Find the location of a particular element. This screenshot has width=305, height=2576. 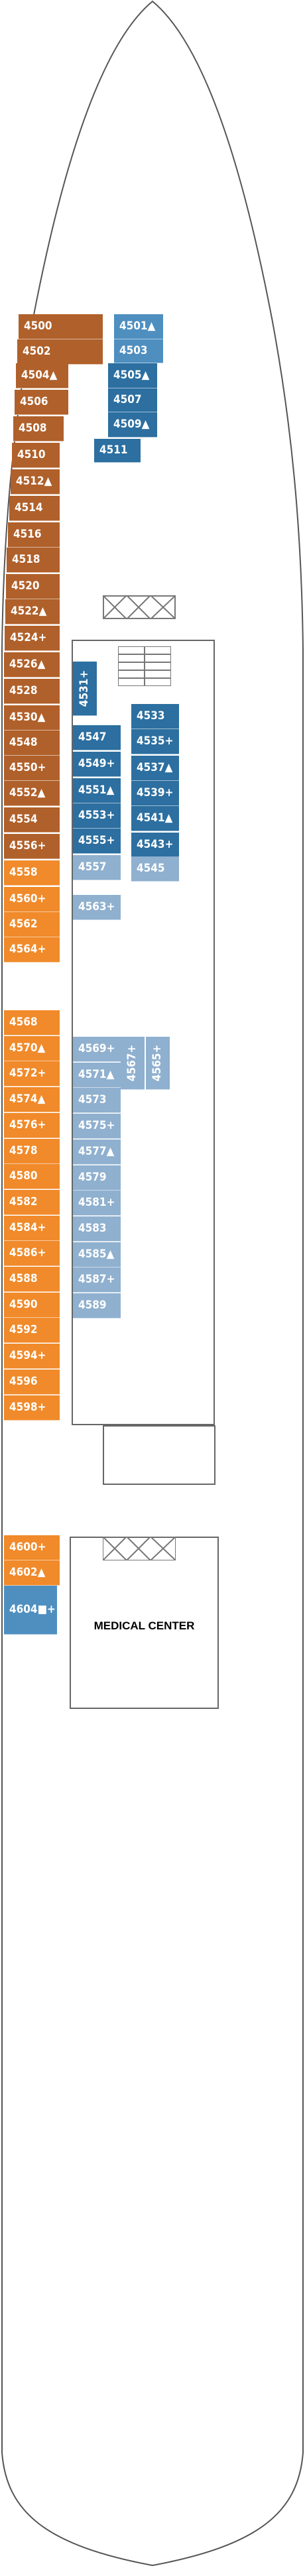

cabin-4548: 4548 is located at coordinates (32, 743).